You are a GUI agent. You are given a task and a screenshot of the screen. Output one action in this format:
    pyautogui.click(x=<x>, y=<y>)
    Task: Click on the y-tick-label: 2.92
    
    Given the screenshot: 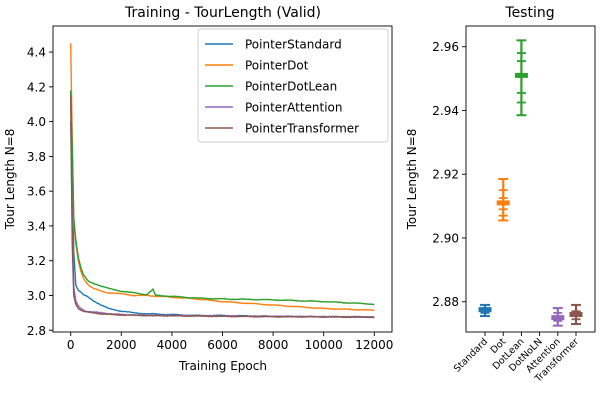 What is the action you would take?
    pyautogui.click(x=445, y=175)
    